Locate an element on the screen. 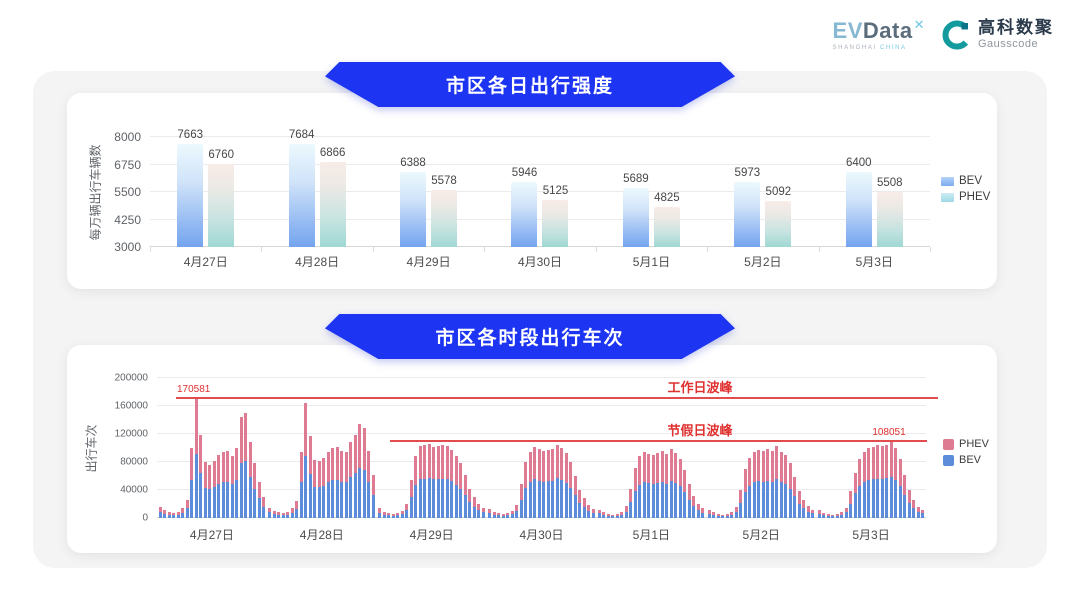 The image size is (1080, 608). evdata-logo-text: EVData✕ is located at coordinates (878, 30).